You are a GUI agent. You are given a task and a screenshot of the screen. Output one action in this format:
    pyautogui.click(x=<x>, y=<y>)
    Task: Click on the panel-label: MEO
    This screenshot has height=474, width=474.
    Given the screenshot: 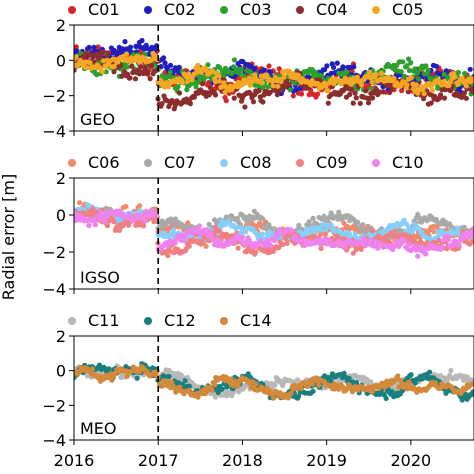 What is the action you would take?
    pyautogui.click(x=98, y=428)
    